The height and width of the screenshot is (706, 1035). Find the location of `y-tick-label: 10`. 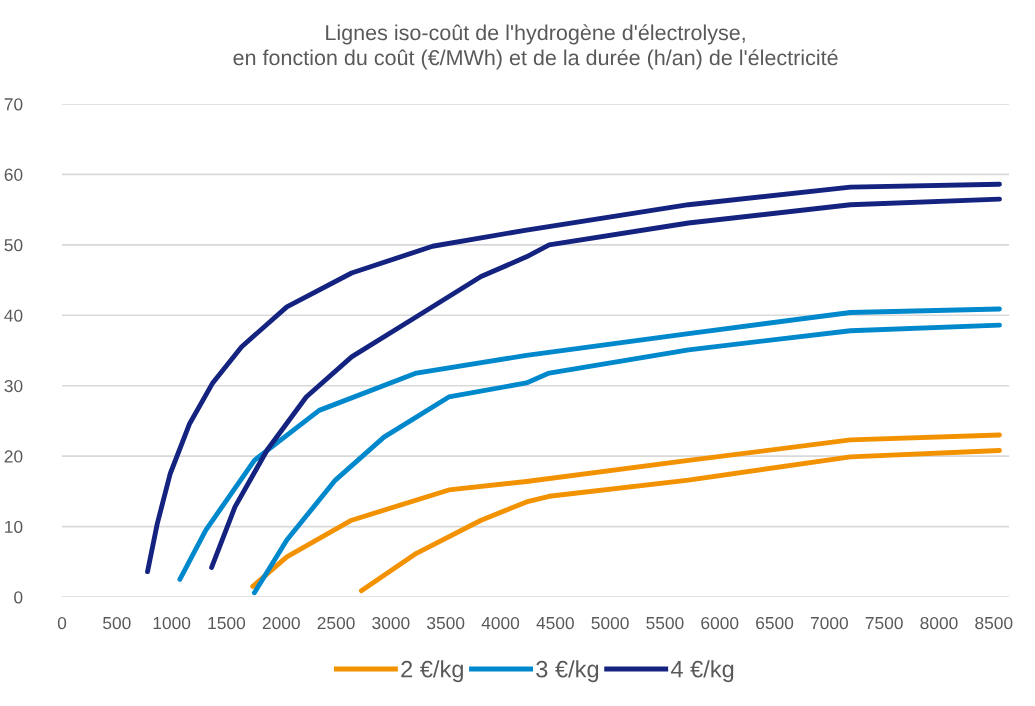

y-tick-label: 10 is located at coordinates (14, 527).